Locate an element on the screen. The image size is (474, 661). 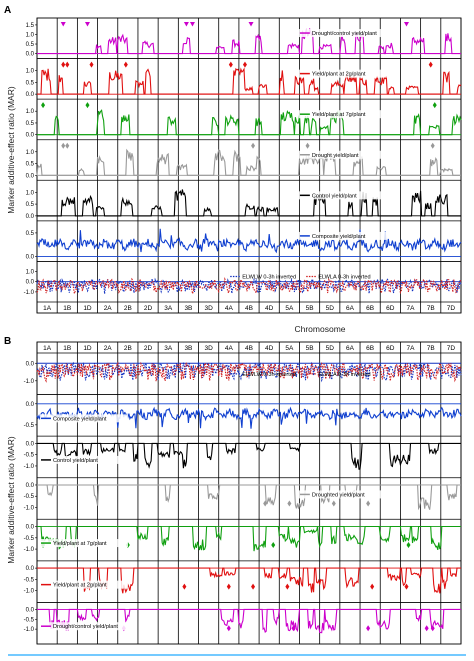
legend-label: Composite yield/plant is located at coordinates (80, 419).